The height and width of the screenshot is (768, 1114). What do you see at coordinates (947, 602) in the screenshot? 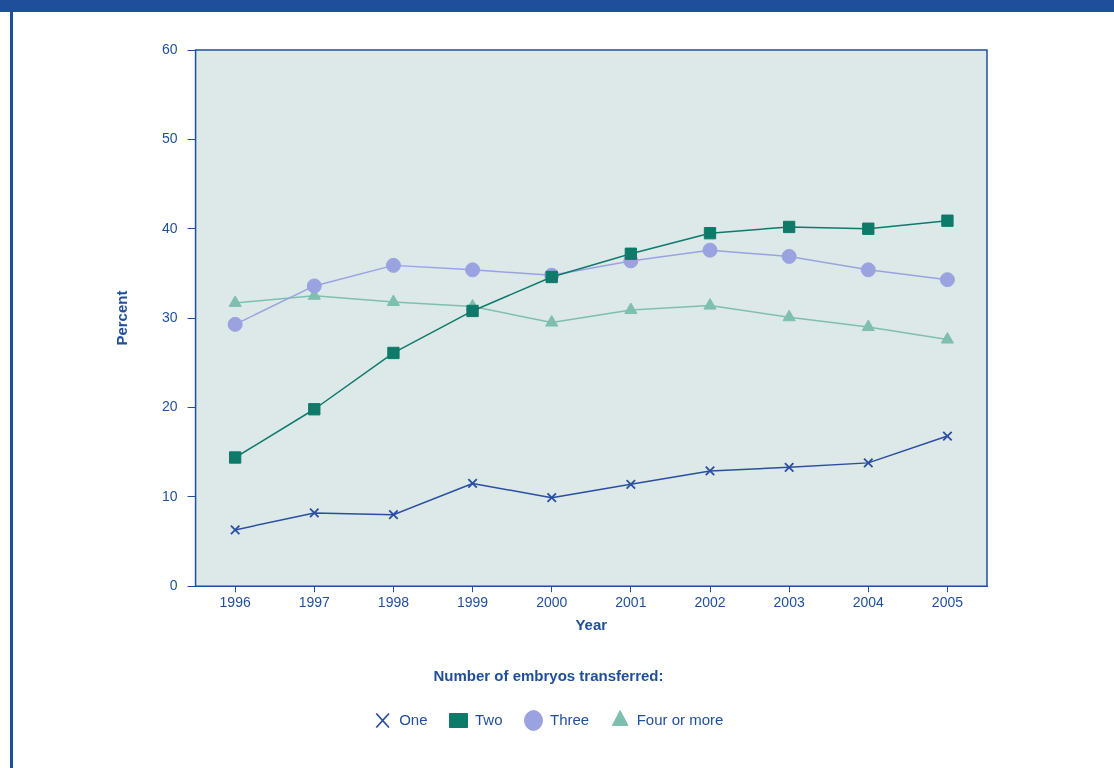
I see `x-tick-label: 2005` at bounding box center [947, 602].